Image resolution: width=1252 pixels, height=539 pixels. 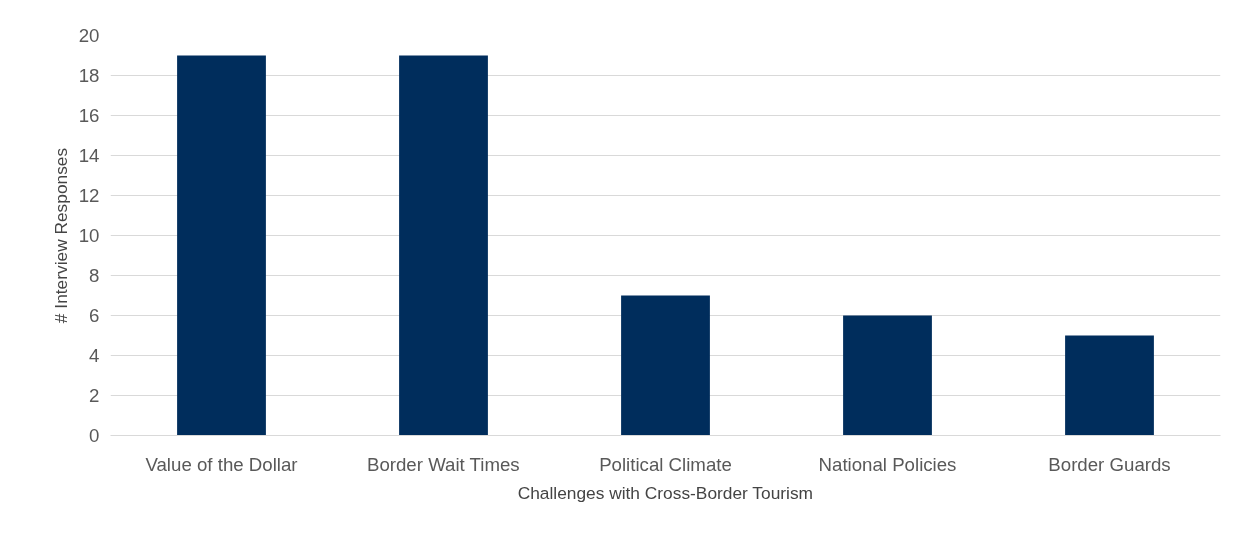 I want to click on y-tick-label: 6, so click(x=94, y=315).